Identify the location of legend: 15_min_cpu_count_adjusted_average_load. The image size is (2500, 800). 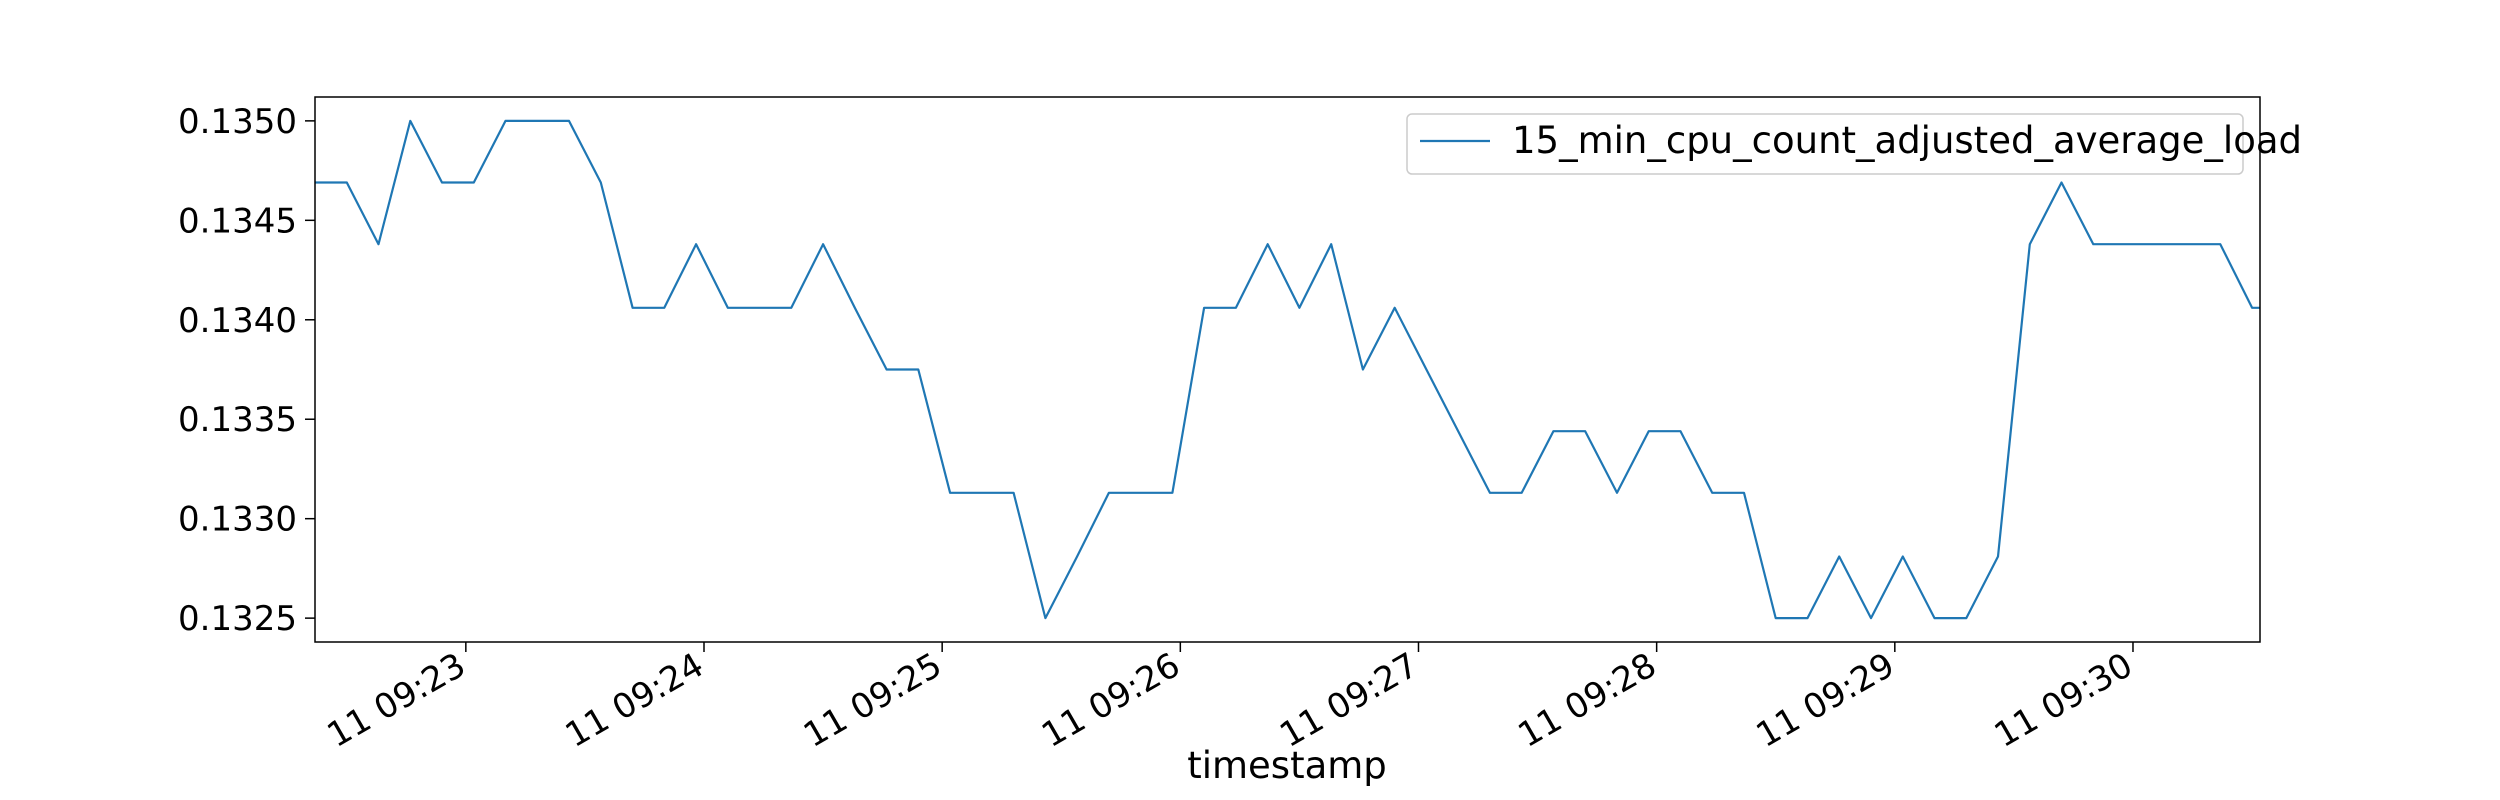
(1854, 144).